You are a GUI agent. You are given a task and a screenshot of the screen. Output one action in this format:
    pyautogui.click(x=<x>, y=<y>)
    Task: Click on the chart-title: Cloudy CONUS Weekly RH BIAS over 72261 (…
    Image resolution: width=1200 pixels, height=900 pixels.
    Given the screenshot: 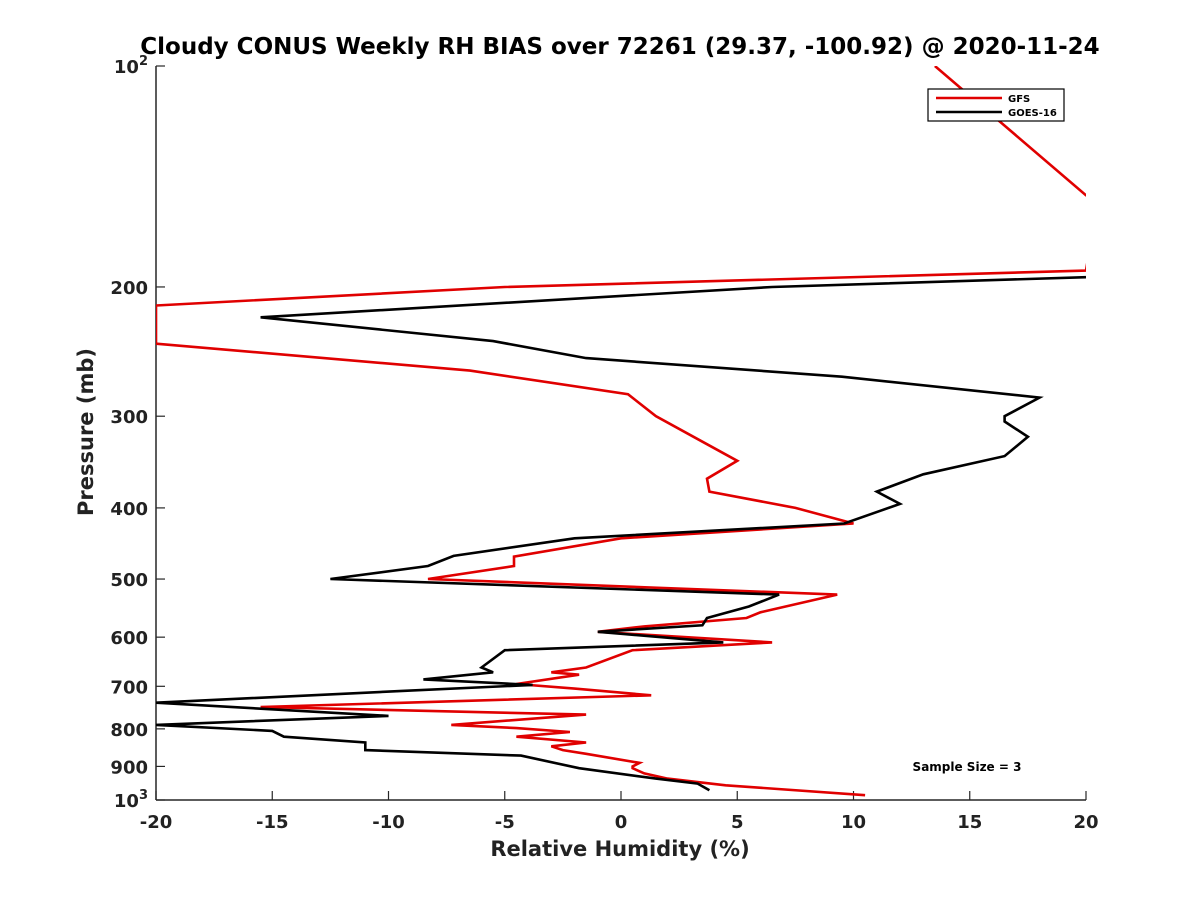 What is the action you would take?
    pyautogui.click(x=619, y=47)
    